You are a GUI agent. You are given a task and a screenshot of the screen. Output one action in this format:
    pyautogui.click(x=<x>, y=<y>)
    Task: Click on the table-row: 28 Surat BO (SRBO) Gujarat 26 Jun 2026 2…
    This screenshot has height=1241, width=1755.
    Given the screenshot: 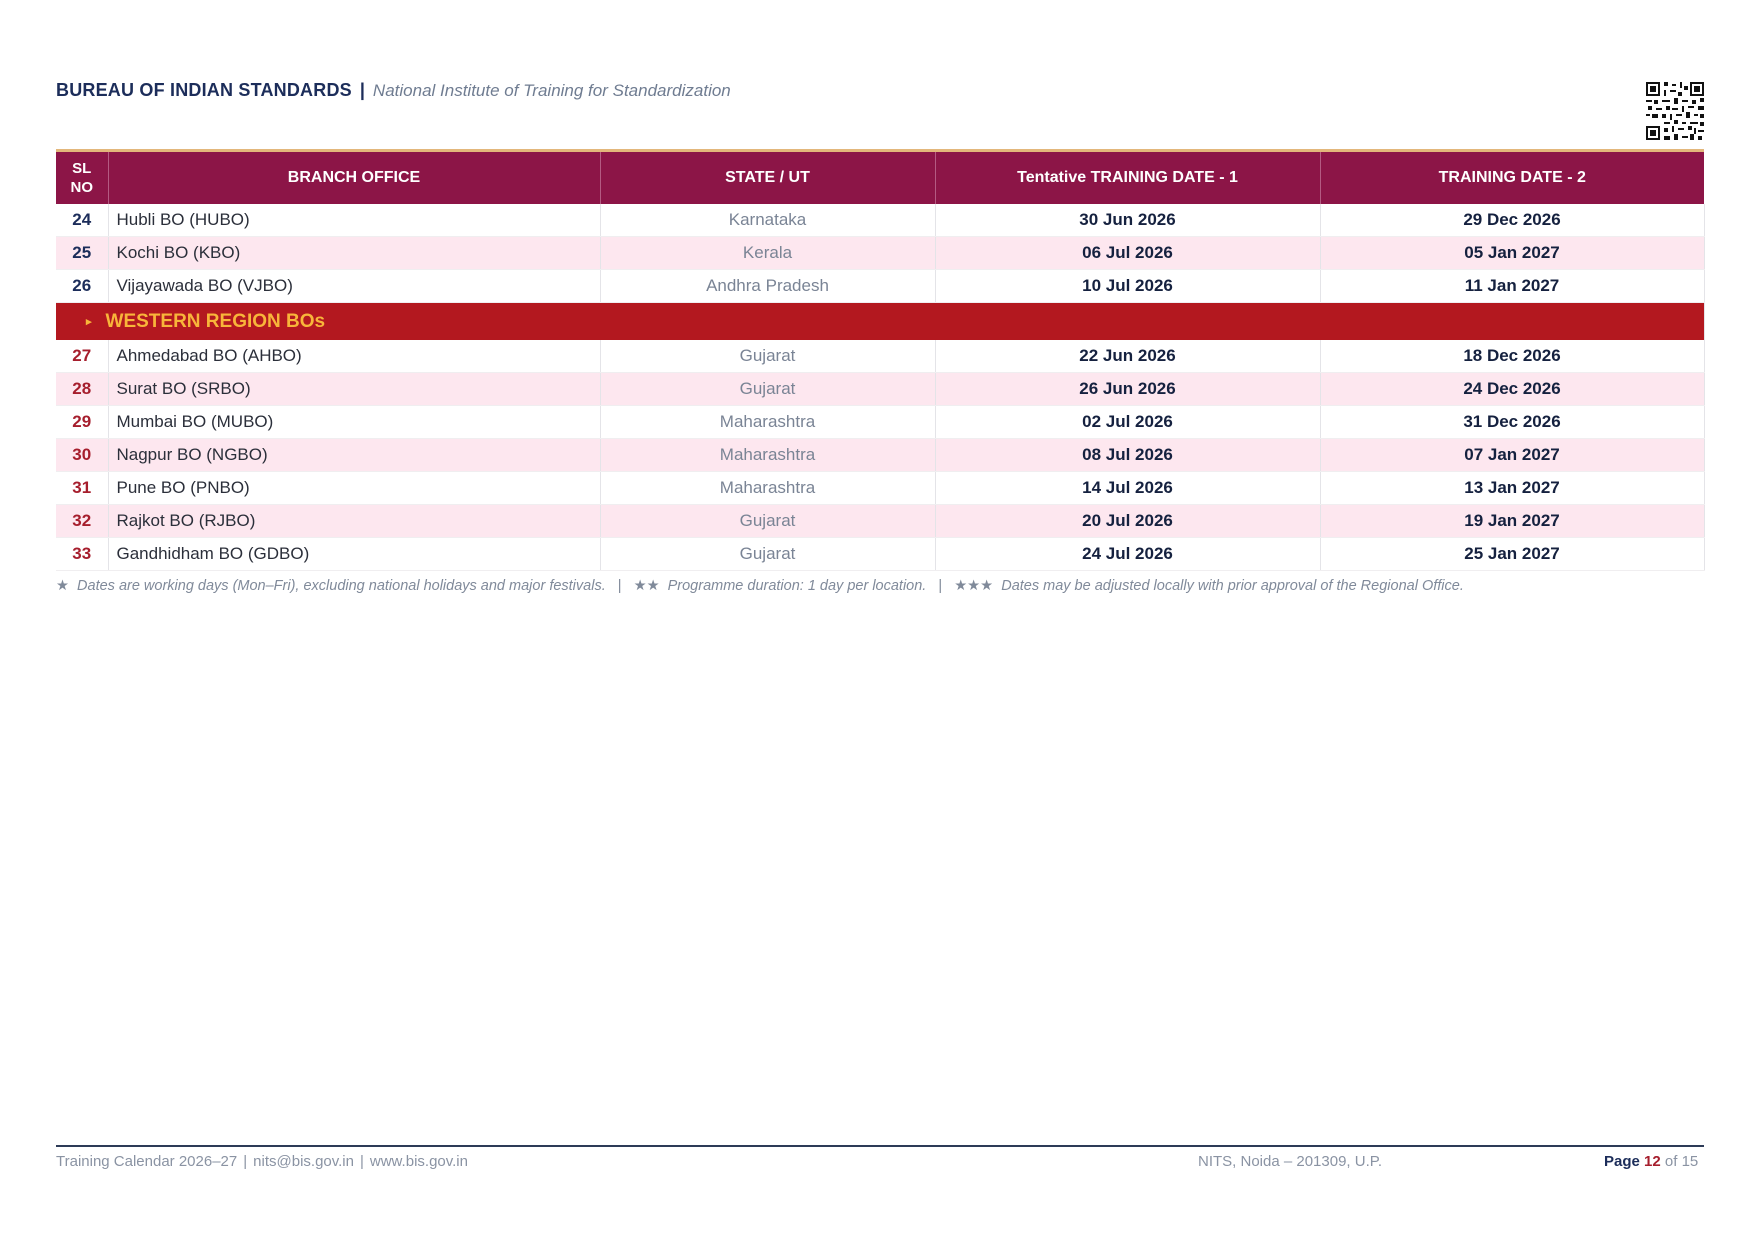 What is the action you would take?
    pyautogui.click(x=880, y=389)
    